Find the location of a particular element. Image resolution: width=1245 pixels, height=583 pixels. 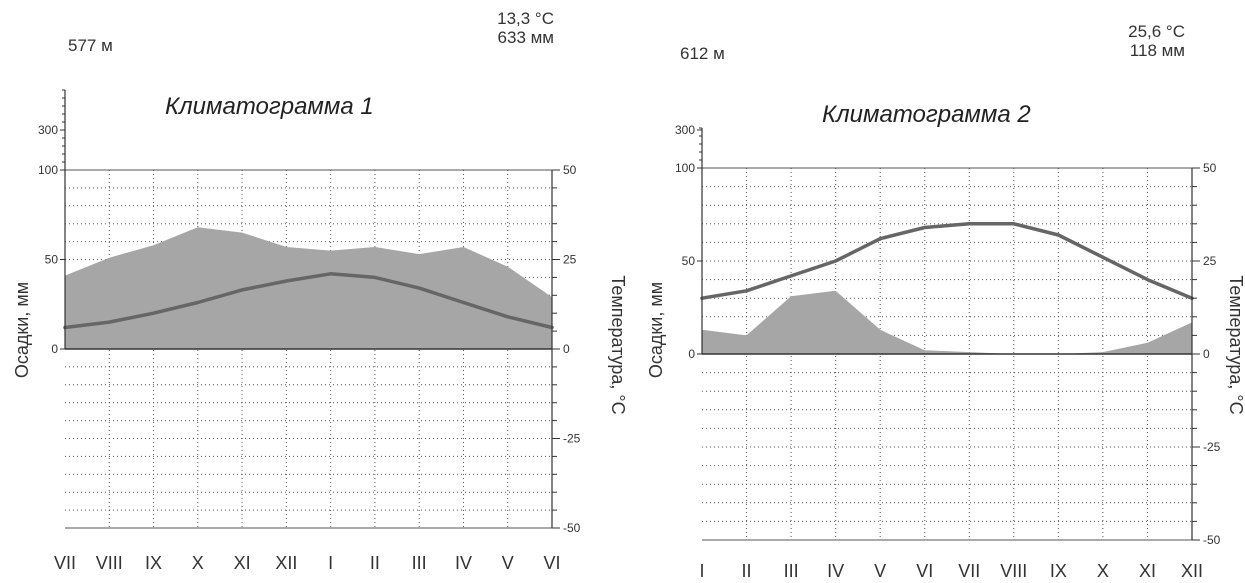

chart-title: Климатограмма 1 is located at coordinates (269, 106).